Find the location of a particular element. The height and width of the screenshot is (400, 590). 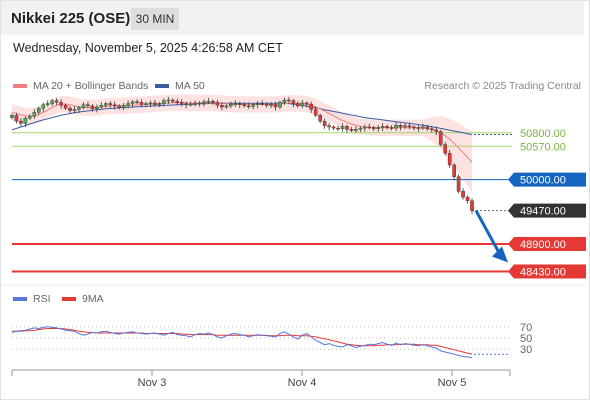

ma50-swatch is located at coordinates (162, 86).